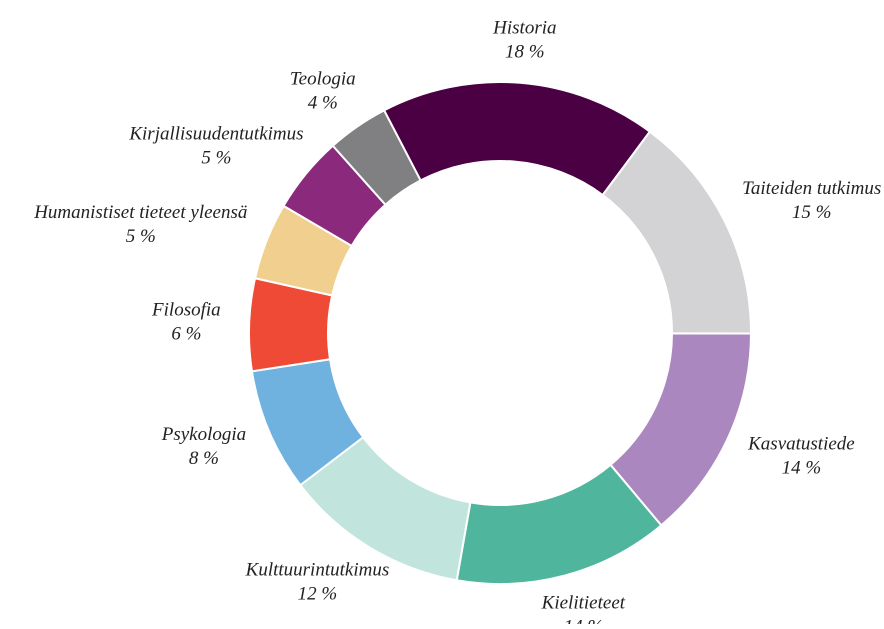  What do you see at coordinates (524, 27) in the screenshot?
I see `slice-label: Historia` at bounding box center [524, 27].